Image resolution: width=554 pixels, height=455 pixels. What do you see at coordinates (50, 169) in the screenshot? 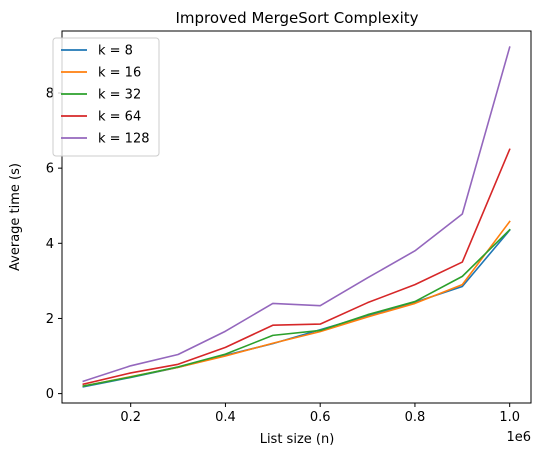
I see `y-tick-label: 6` at bounding box center [50, 169].